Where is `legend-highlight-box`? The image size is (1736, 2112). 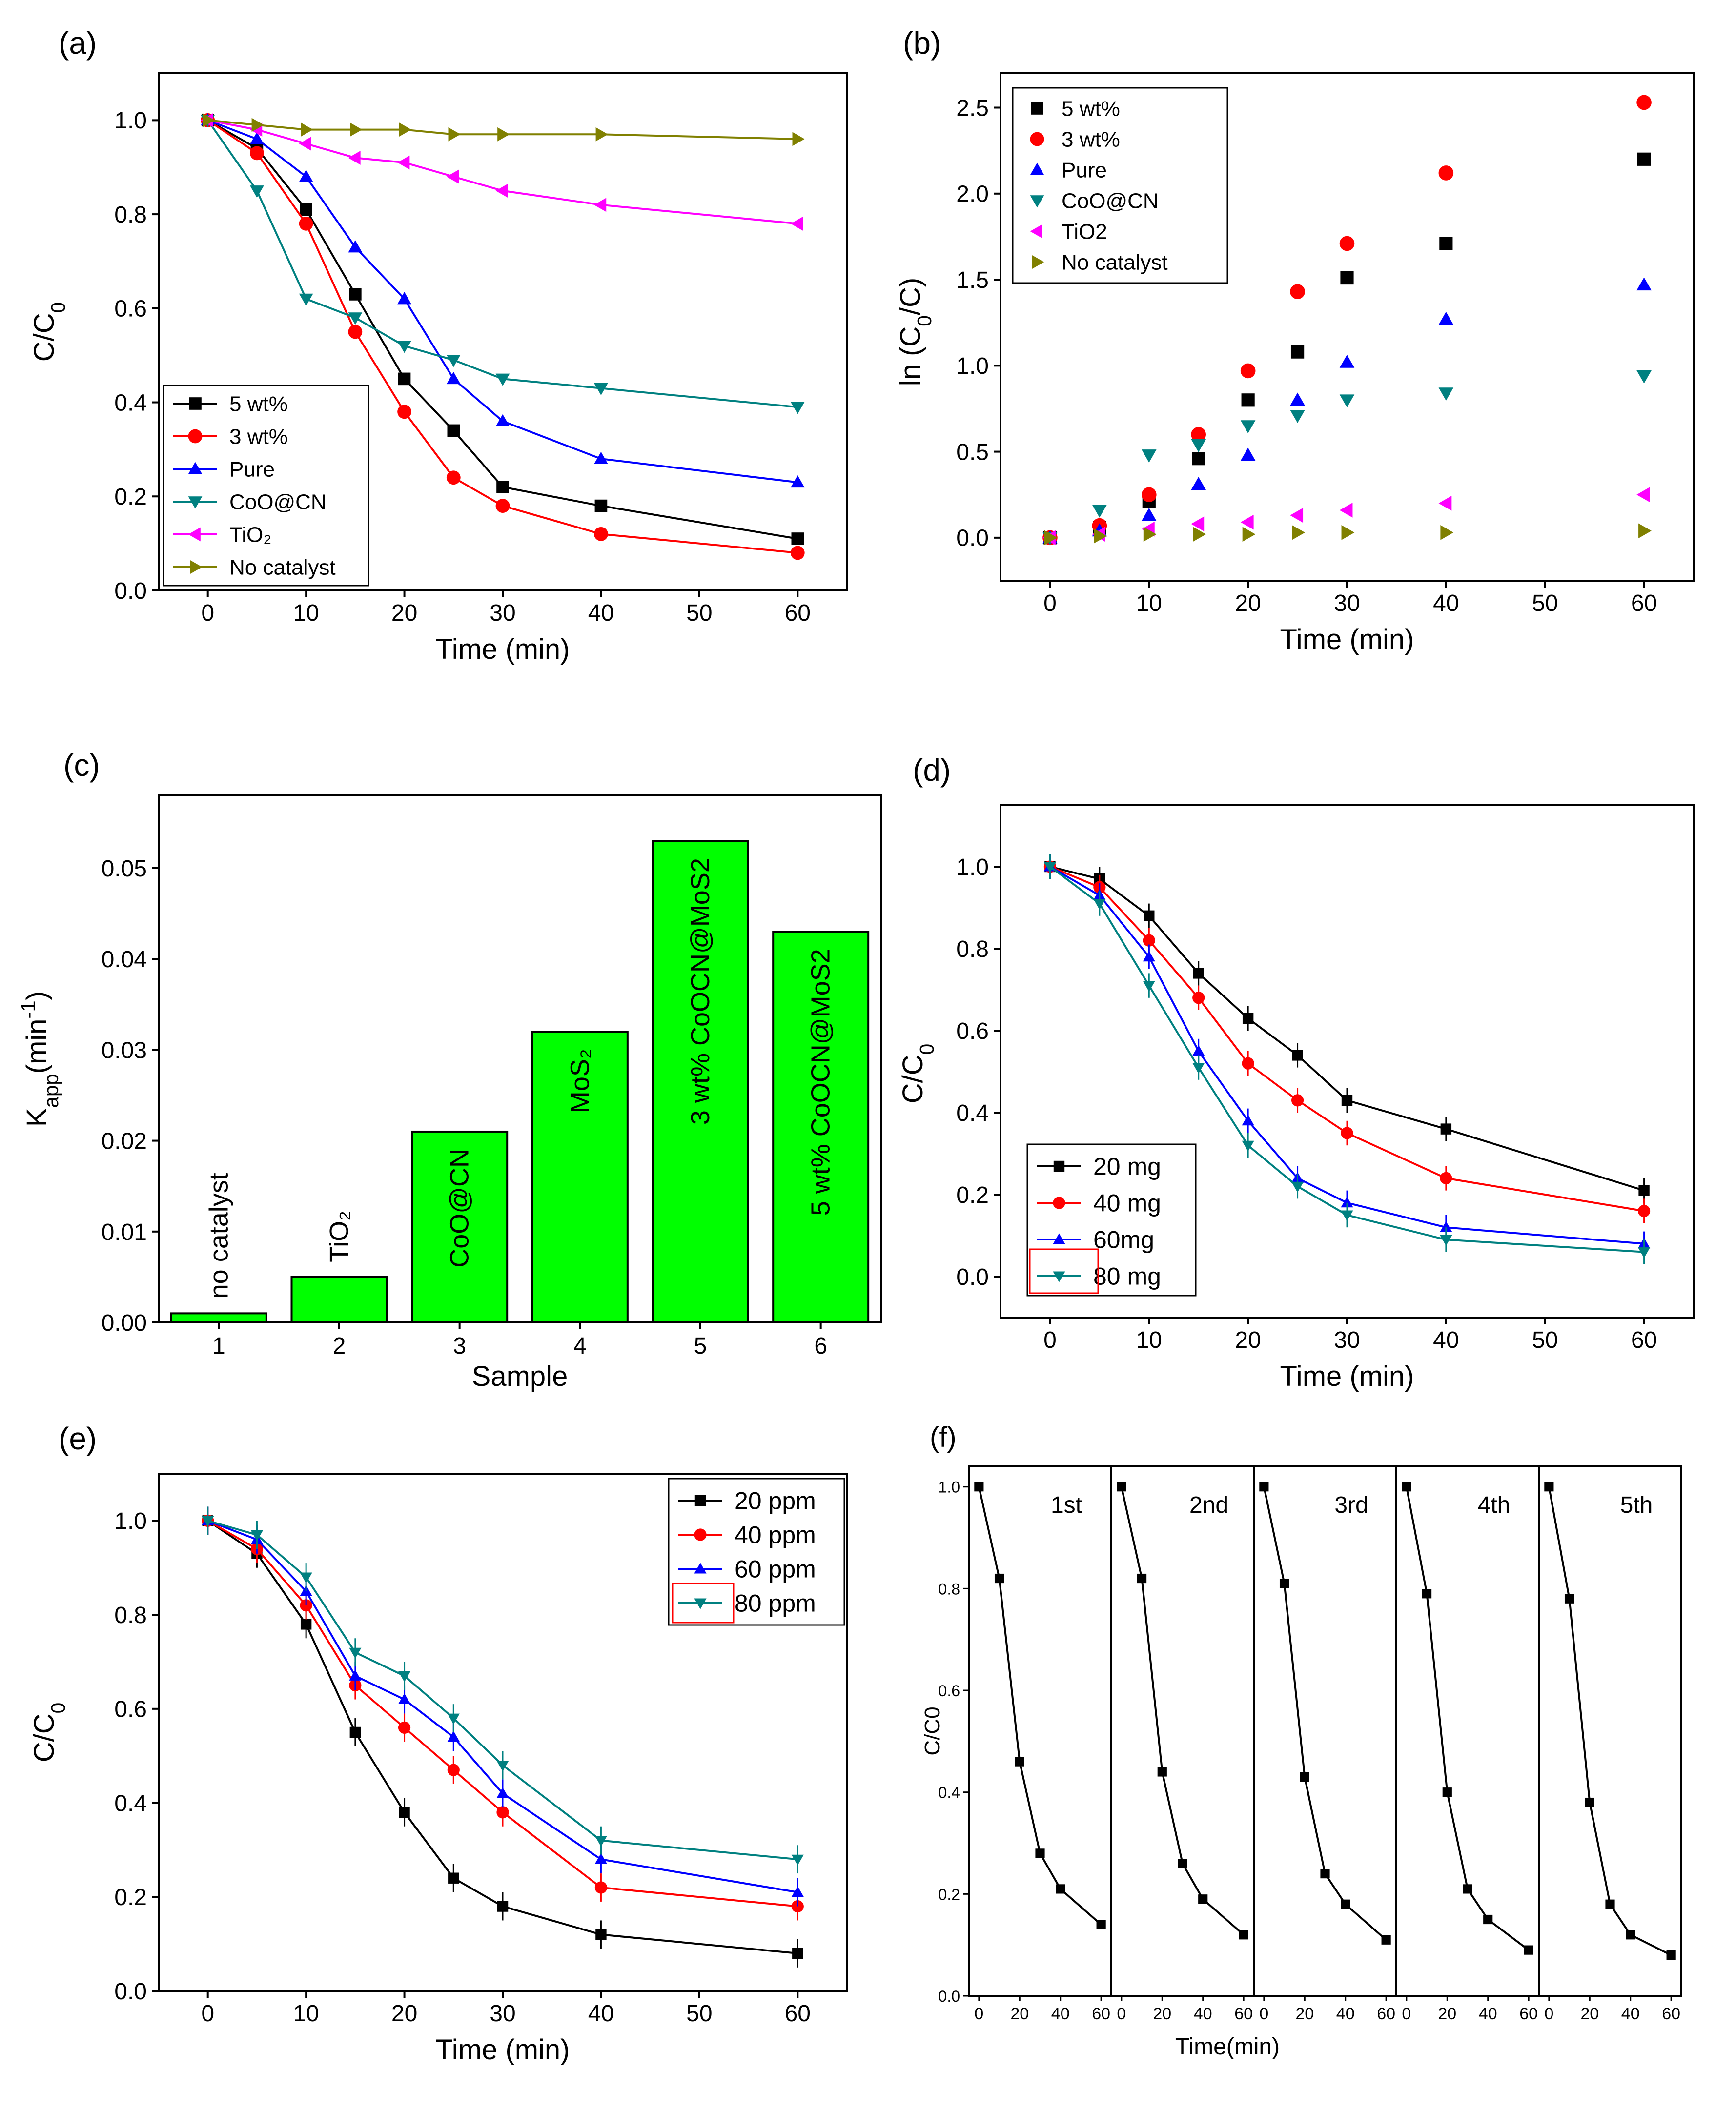 legend-highlight-box is located at coordinates (1064, 1271).